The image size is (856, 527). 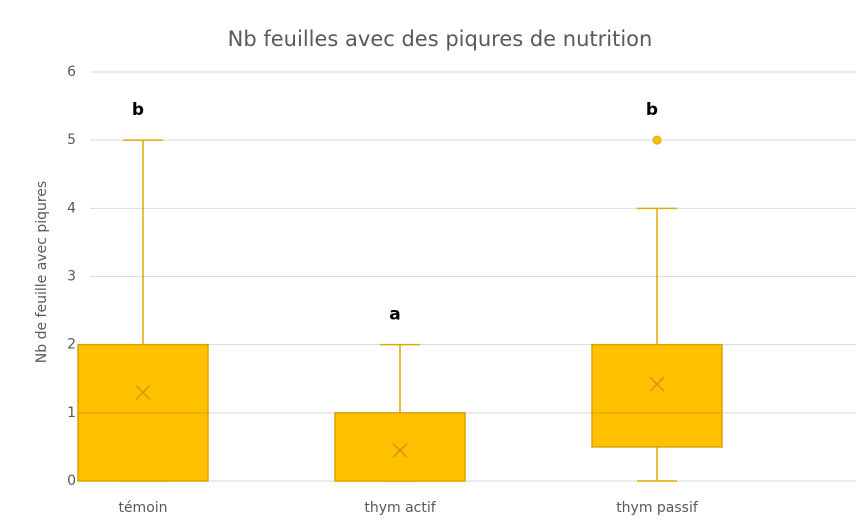 I want to click on y-tick-label: 0, so click(x=71, y=481).